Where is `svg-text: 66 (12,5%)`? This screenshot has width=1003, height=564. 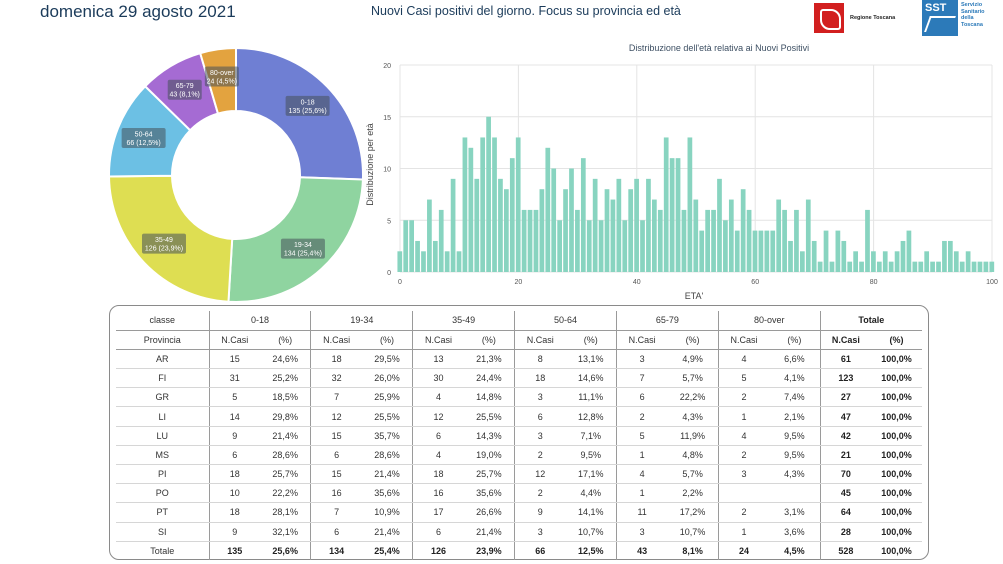
svg-text: 66 (12,5%) is located at coordinates (144, 143).